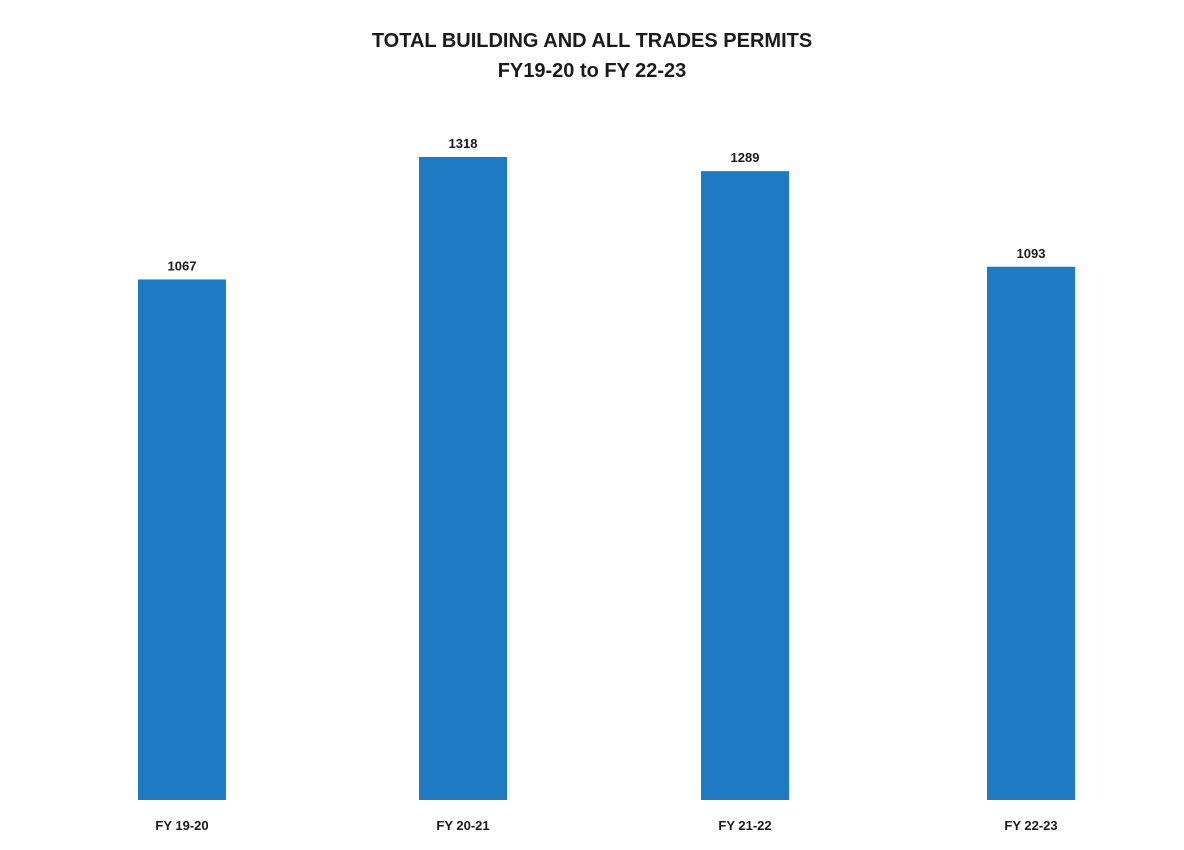  I want to click on data-label-4: 1093, so click(1031, 253).